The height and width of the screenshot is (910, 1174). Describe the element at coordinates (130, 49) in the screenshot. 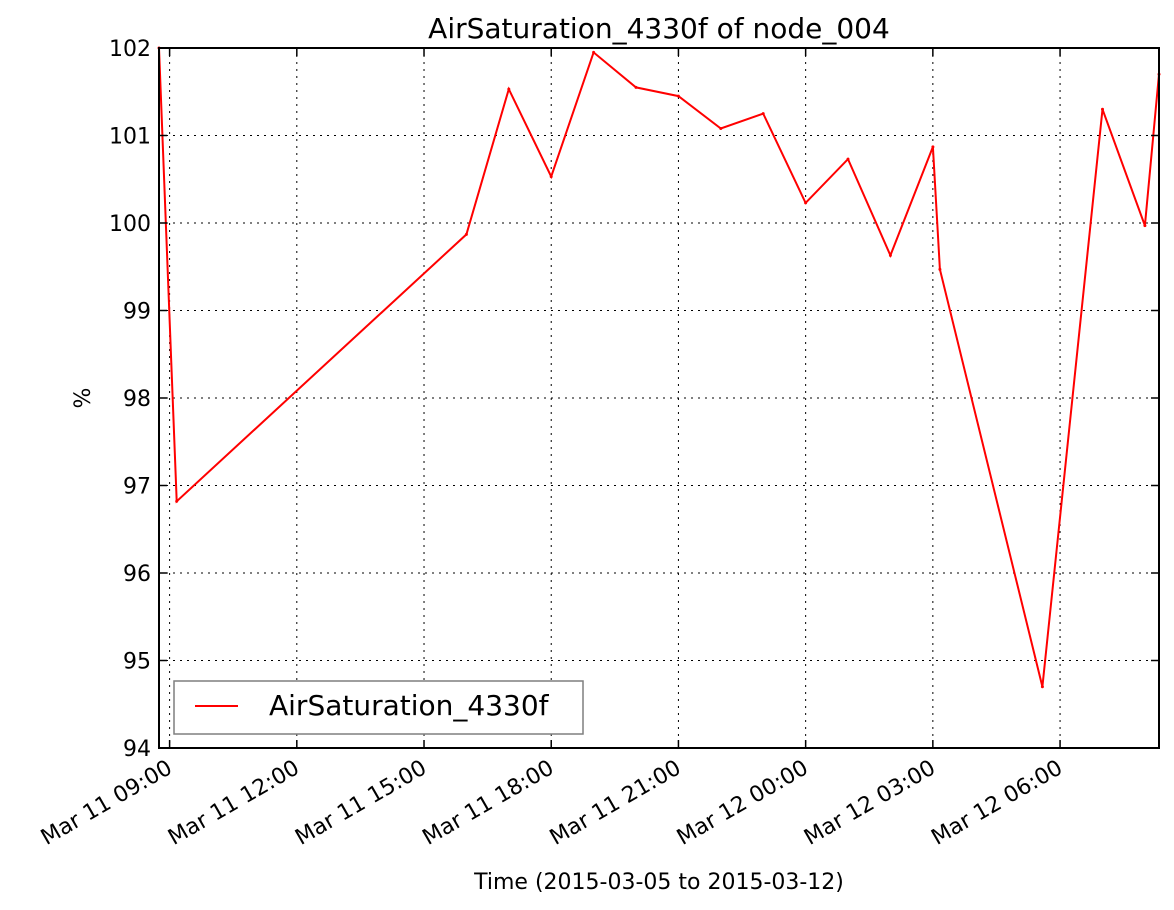

I see `y-tick-label: 102` at that location.